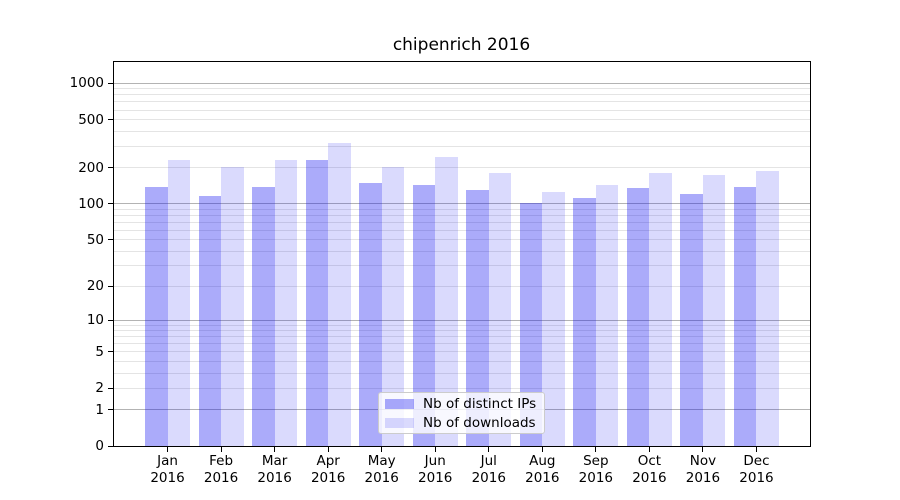  What do you see at coordinates (393, 306) in the screenshot?
I see `bar-downloads-may` at bounding box center [393, 306].